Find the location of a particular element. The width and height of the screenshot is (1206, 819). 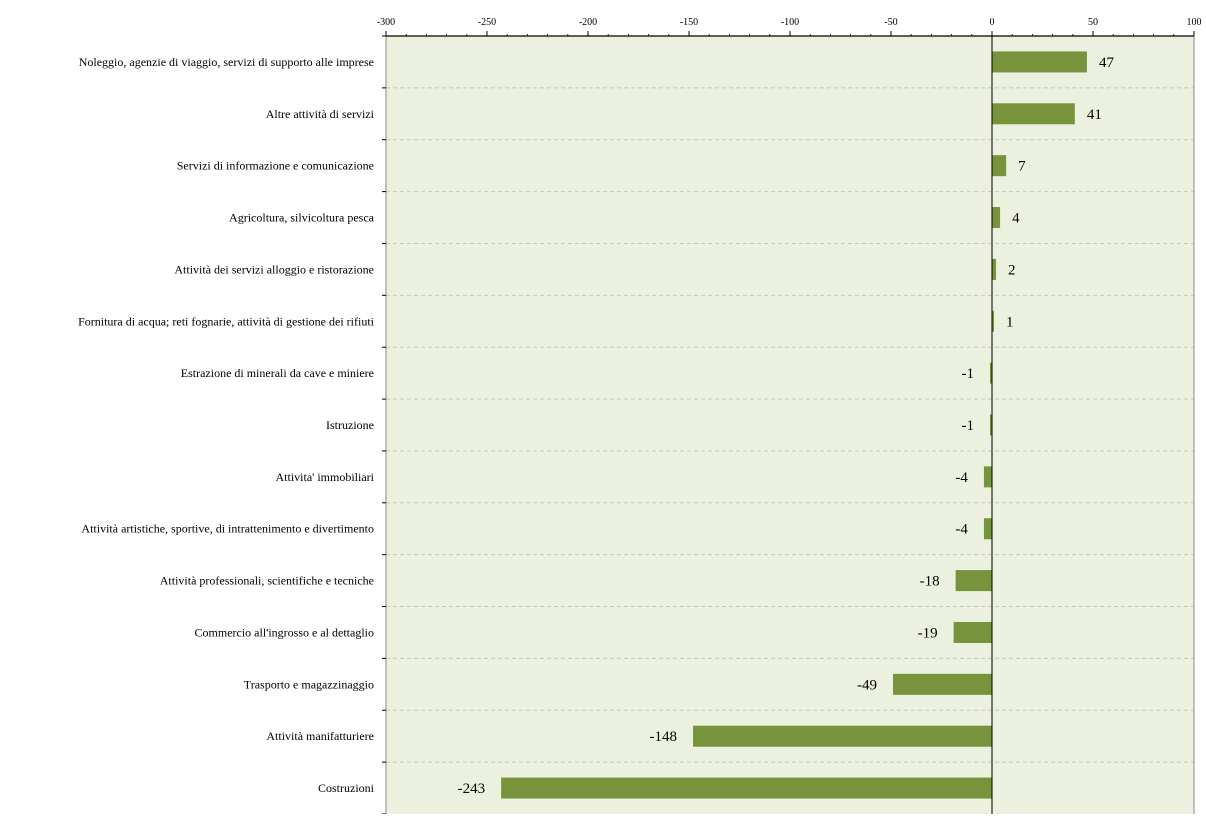

x-tick-label: -100 is located at coordinates (790, 22).